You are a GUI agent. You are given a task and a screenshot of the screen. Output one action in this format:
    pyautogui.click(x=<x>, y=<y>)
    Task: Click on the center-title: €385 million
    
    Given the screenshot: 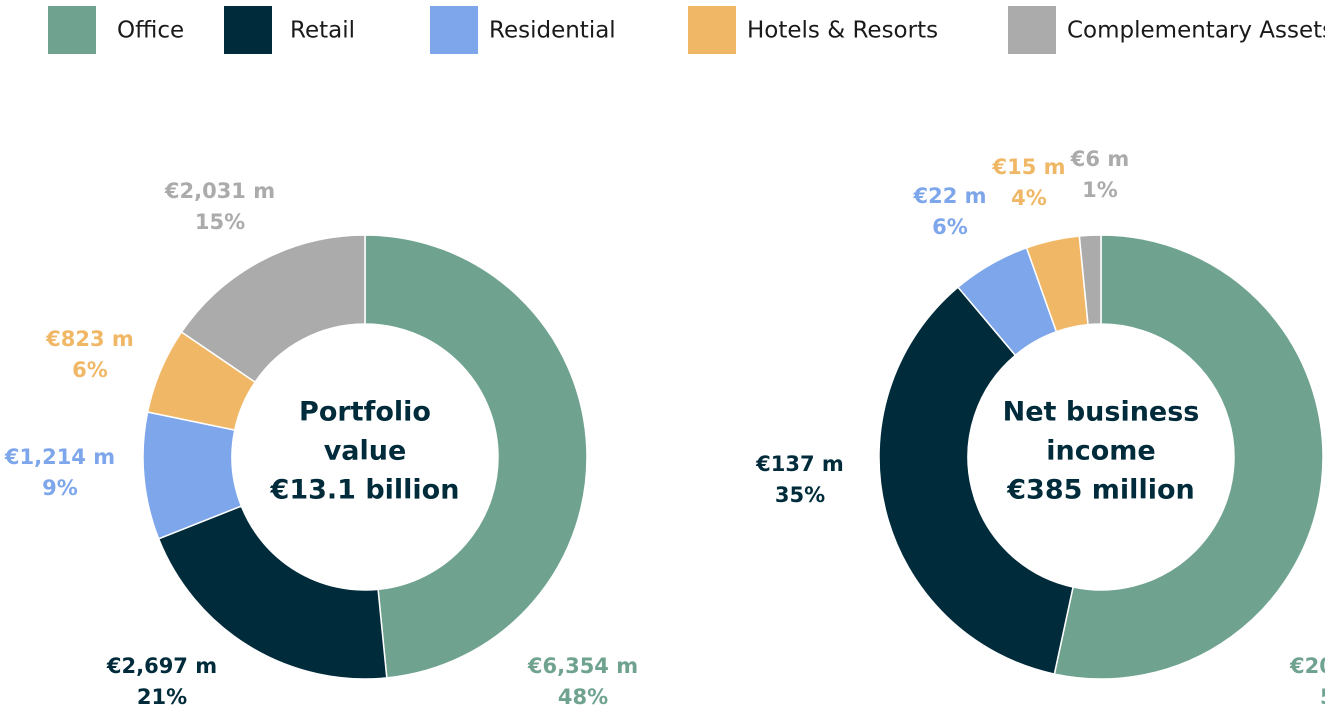 What is the action you would take?
    pyautogui.click(x=1100, y=490)
    